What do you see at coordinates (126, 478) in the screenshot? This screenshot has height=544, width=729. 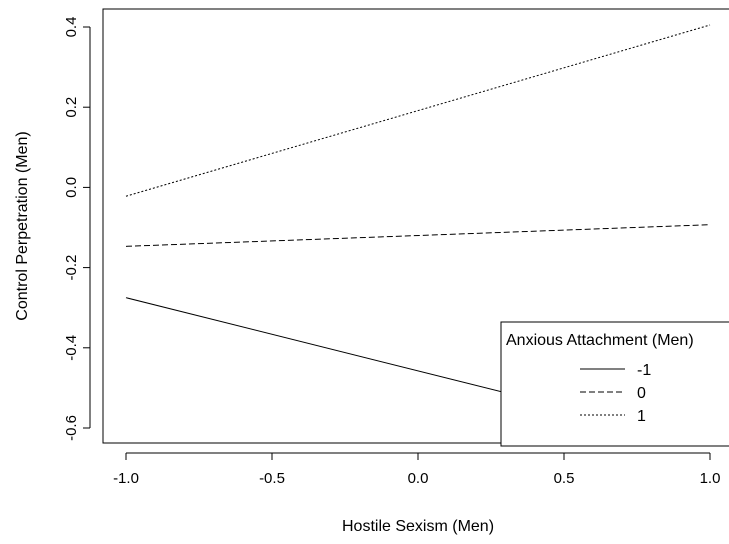 I see `x-tick-label: -1.0` at bounding box center [126, 478].